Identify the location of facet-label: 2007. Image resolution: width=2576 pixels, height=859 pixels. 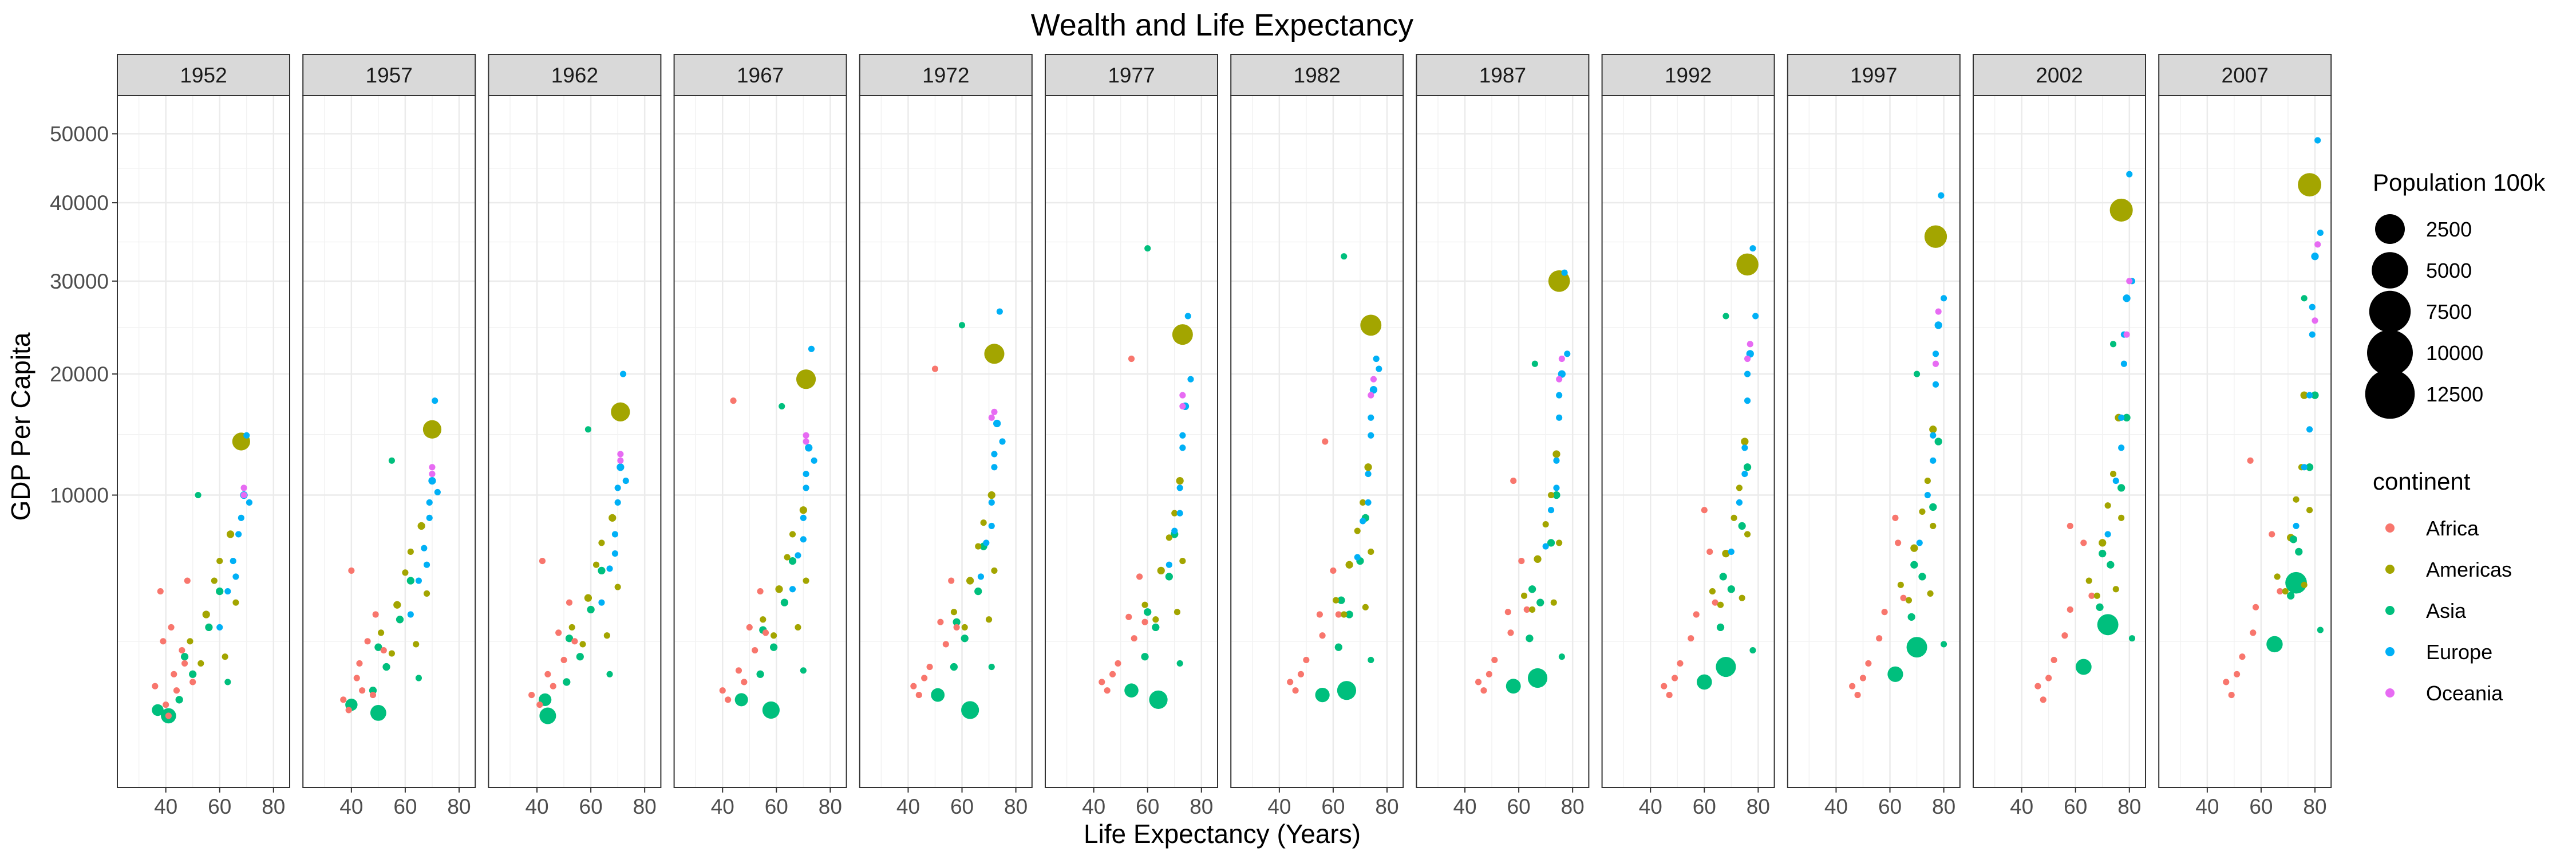
(2245, 75).